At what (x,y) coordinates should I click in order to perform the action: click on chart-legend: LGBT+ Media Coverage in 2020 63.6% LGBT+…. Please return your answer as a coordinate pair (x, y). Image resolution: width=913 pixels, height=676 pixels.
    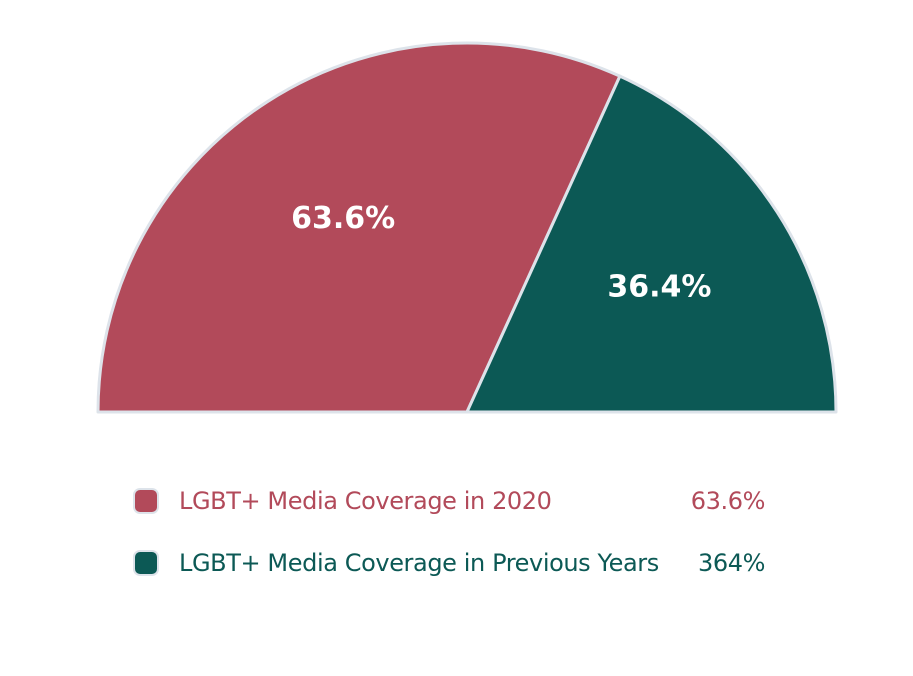
    Looking at the image, I should click on (453, 546).